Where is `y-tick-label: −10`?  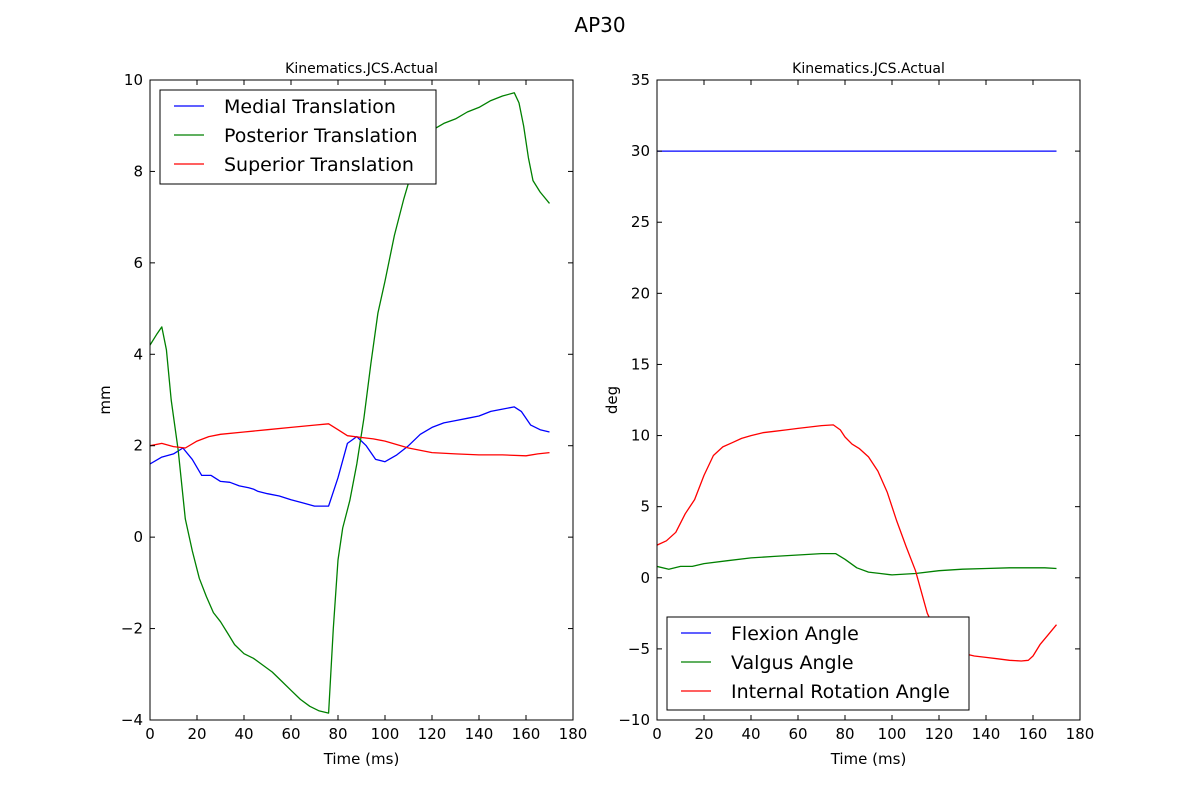
y-tick-label: −10 is located at coordinates (634, 720).